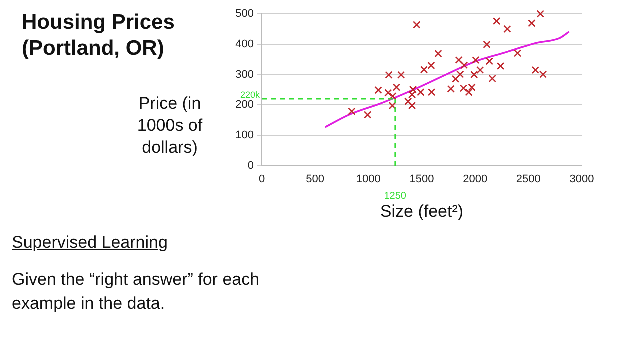  What do you see at coordinates (262, 180) in the screenshot?
I see `x-tick-label: 0` at bounding box center [262, 180].